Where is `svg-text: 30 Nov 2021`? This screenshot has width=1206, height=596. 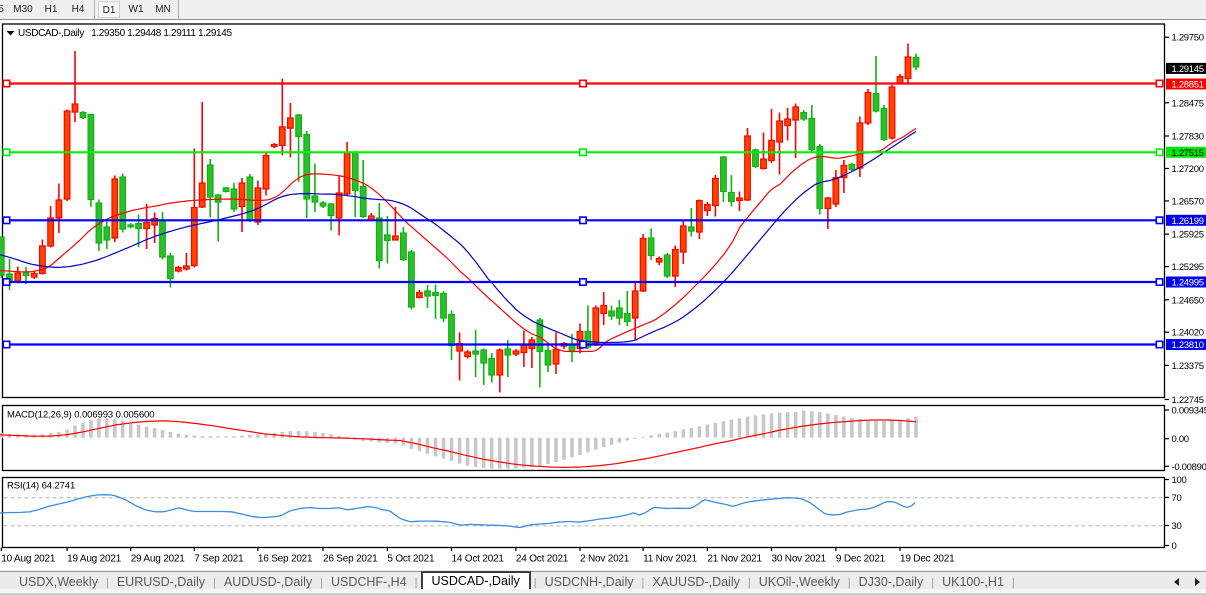
svg-text: 30 Nov 2021 is located at coordinates (799, 559).